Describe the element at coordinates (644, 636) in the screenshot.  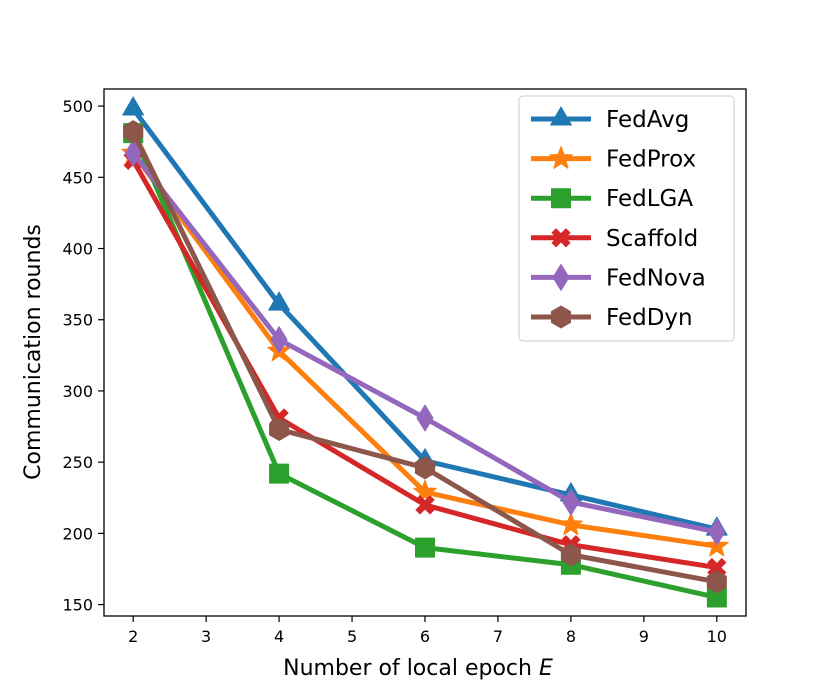
I see `x-tick-label: 9` at that location.